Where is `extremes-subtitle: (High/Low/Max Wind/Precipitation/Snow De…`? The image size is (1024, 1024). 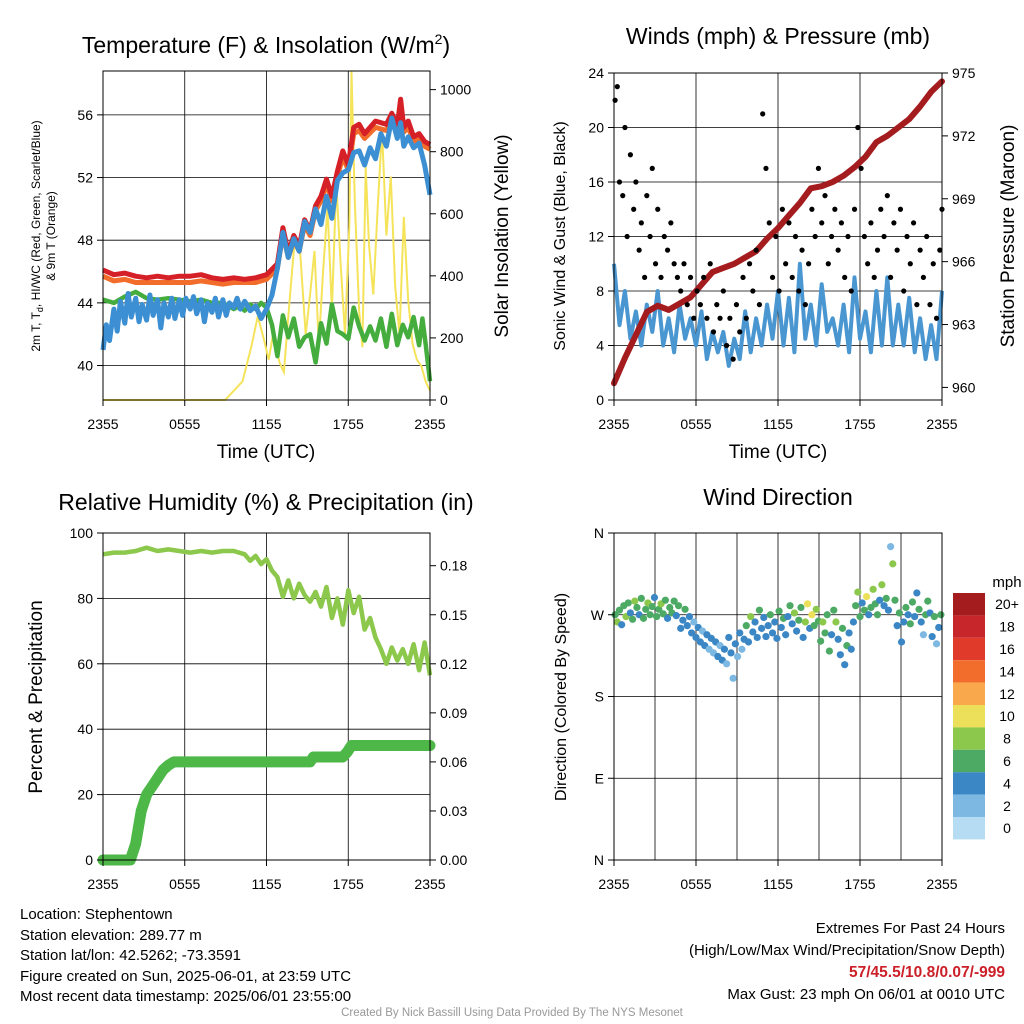
extremes-subtitle: (High/Low/Max Wind/Precipitation/Snow De… is located at coordinates (847, 950).